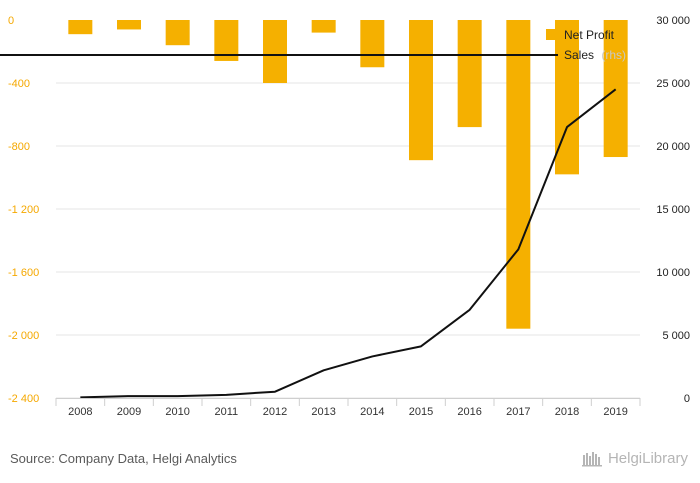 Image resolution: width=700 pixels, height=483 pixels. What do you see at coordinates (676, 336) in the screenshot?
I see `right-tick-label: 5 000` at bounding box center [676, 336].